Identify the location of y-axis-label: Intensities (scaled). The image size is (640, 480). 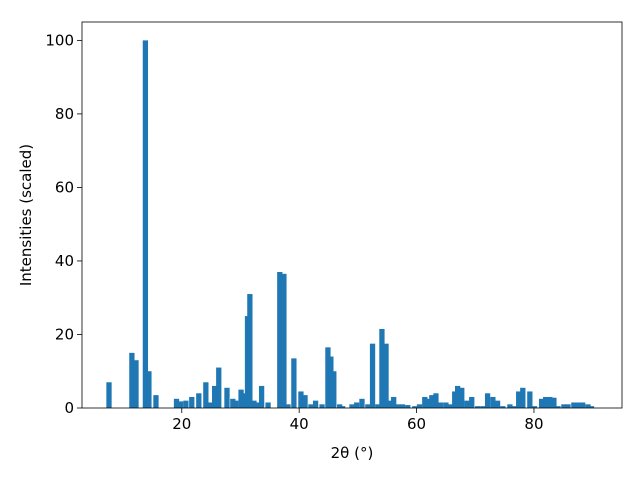
(26, 215).